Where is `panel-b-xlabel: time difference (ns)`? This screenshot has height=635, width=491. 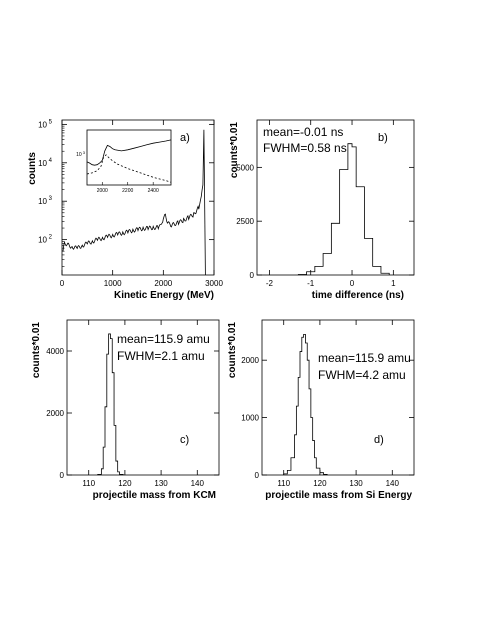
panel-b-xlabel: time difference (ns) is located at coordinates (358, 295).